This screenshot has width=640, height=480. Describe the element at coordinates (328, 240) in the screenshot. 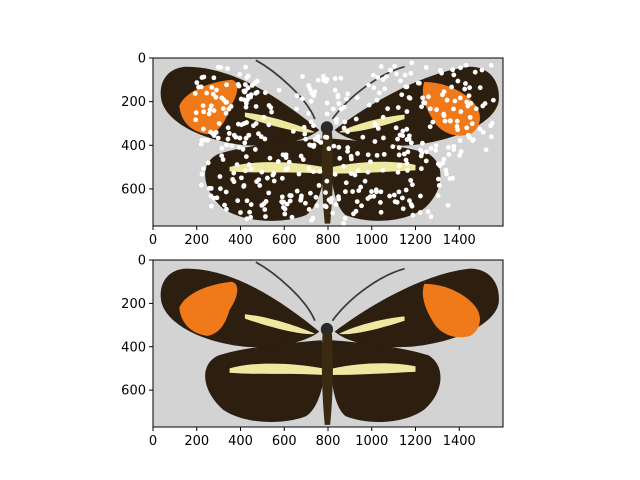

I see `x-tick-label: 800` at that location.